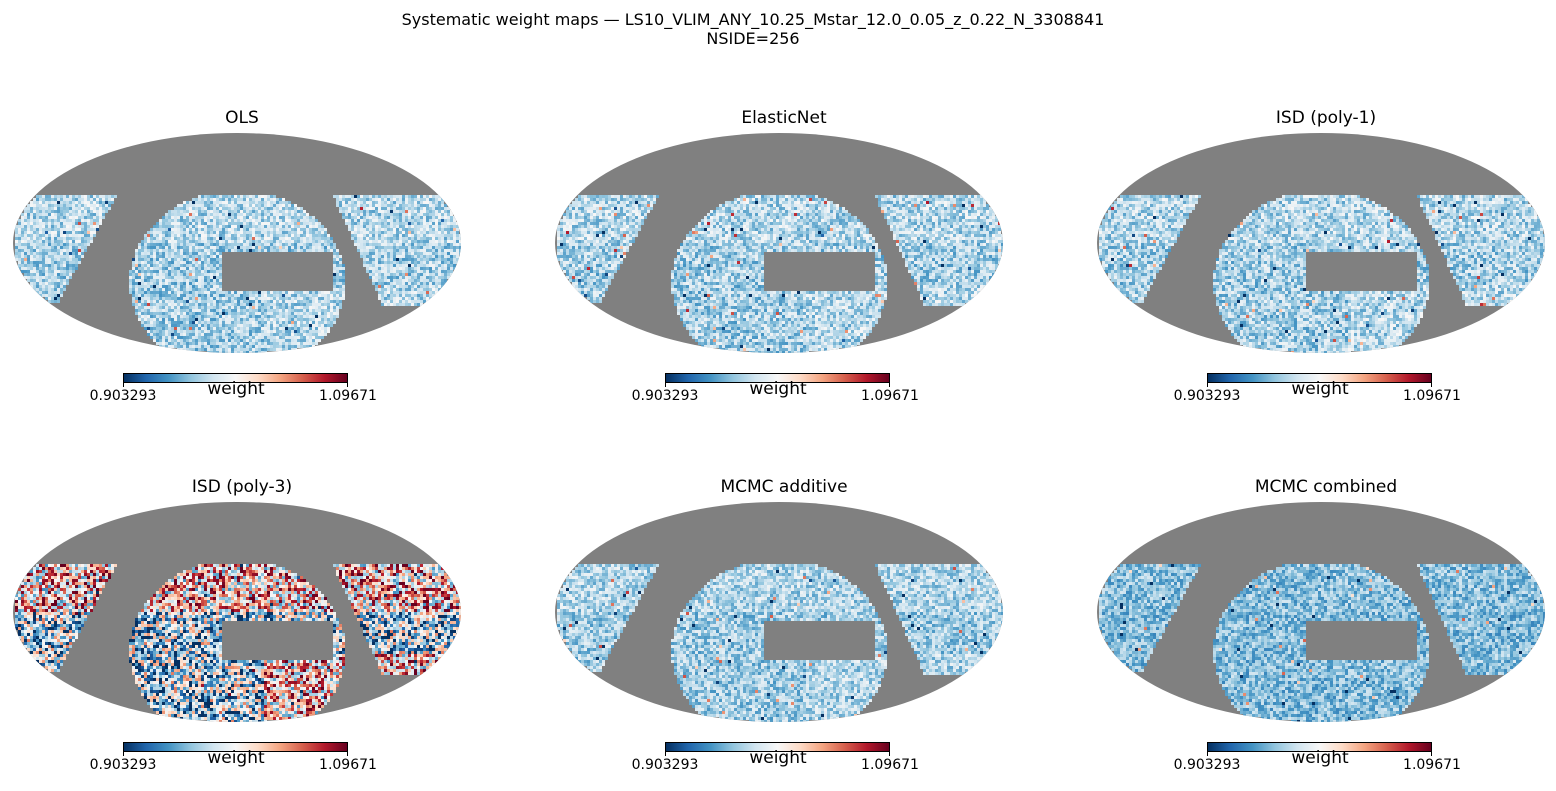 The image size is (1556, 791). Describe the element at coordinates (242, 118) in the screenshot. I see `panel-title: OLS` at that location.